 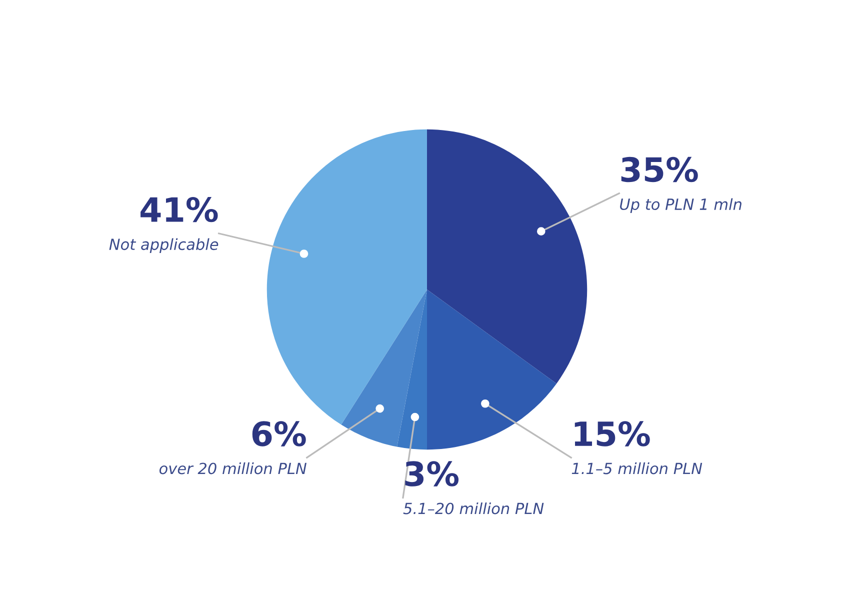 I want to click on data-label: 15%, so click(x=612, y=433).